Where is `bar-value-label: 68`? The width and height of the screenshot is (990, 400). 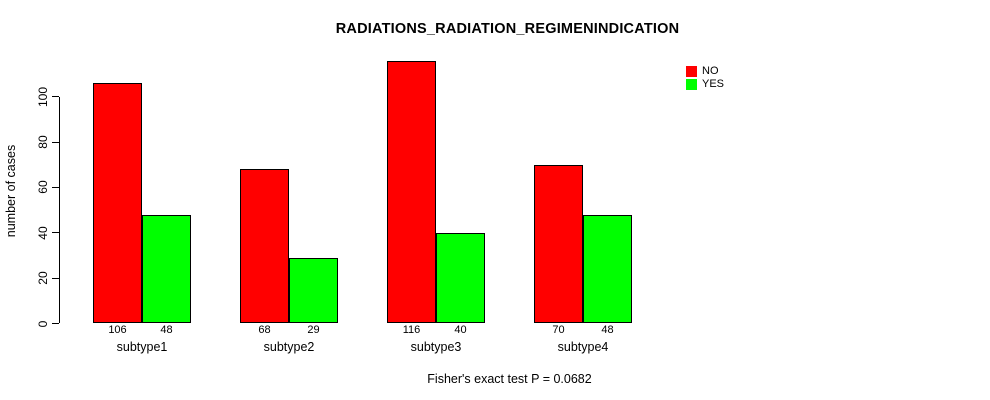 bar-value-label: 68 is located at coordinates (264, 330).